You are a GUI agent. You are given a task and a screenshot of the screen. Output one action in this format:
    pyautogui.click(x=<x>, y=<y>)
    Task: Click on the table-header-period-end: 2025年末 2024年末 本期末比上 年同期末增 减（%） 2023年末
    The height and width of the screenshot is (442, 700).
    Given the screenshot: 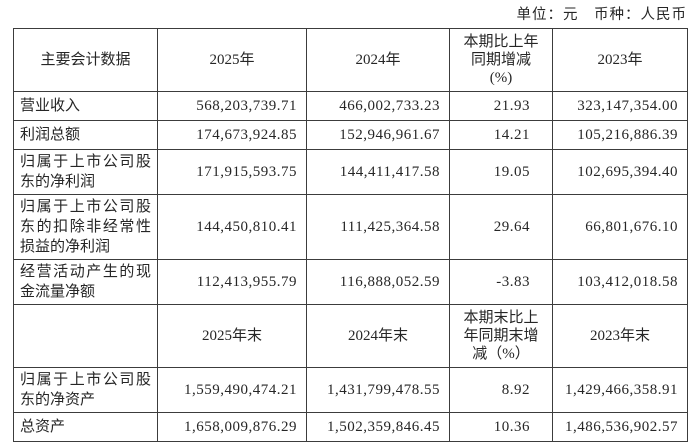 What is the action you would take?
    pyautogui.click(x=350, y=336)
    